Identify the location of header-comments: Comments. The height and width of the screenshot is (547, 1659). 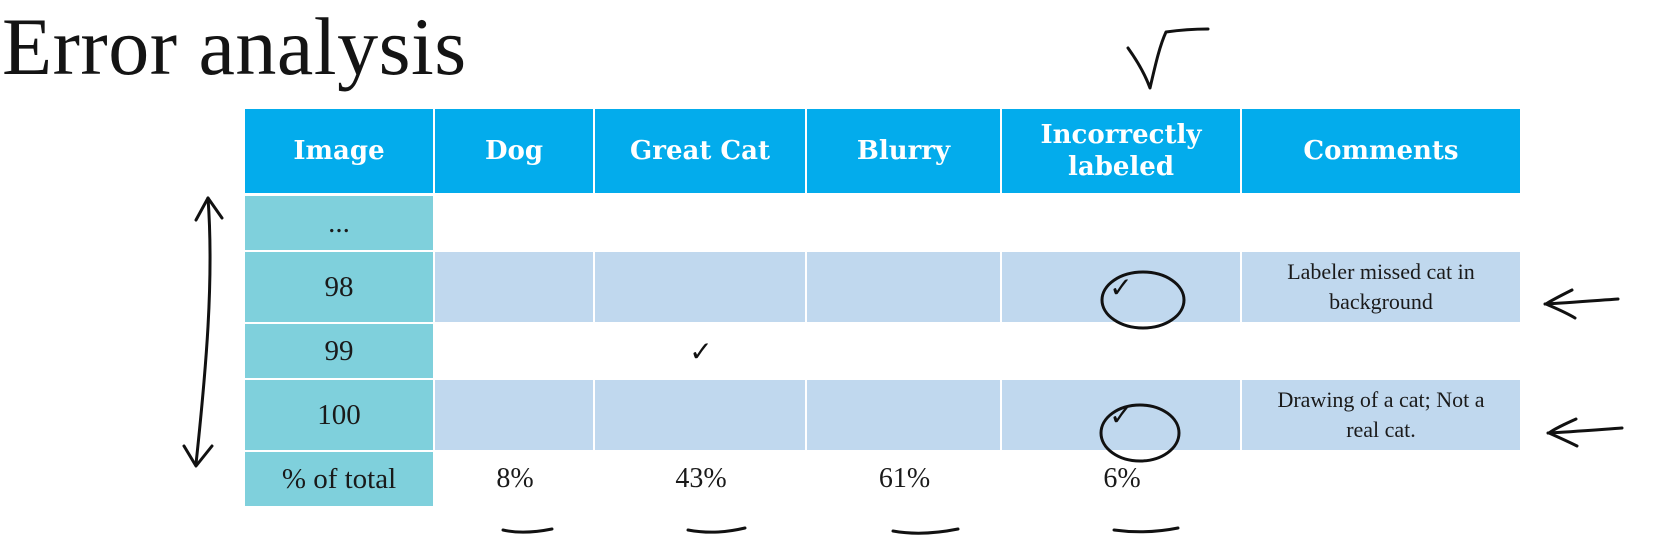
(1381, 151).